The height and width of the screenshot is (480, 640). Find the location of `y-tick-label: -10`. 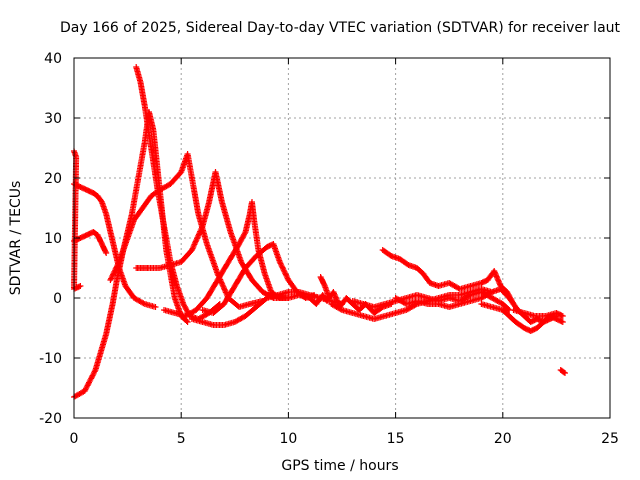

y-tick-label: -10 is located at coordinates (50, 359).